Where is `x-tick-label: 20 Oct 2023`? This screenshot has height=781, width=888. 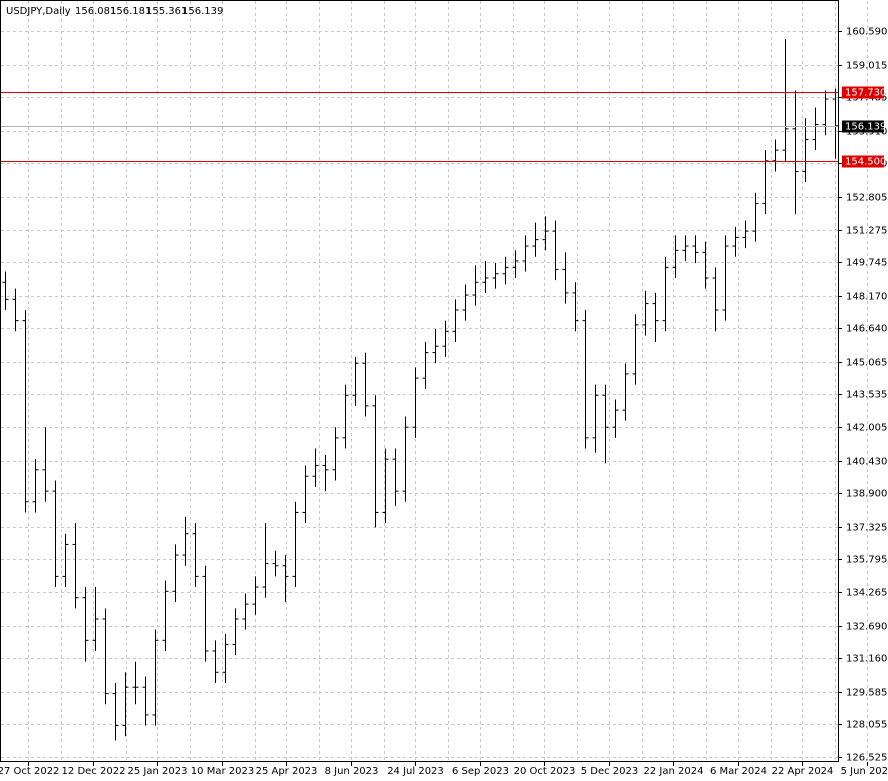
x-tick-label: 20 Oct 2023 is located at coordinates (545, 771).